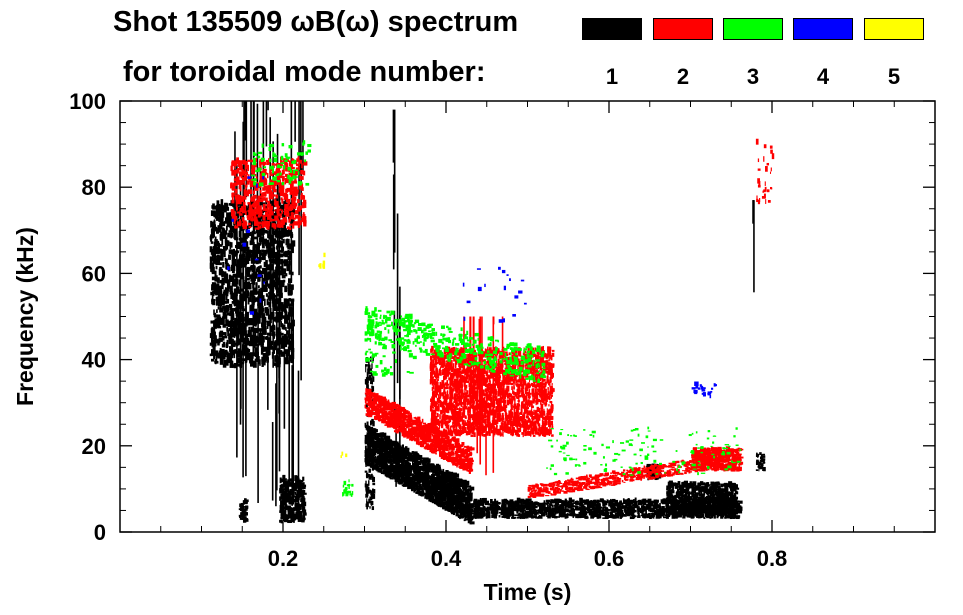 The height and width of the screenshot is (615, 963). What do you see at coordinates (683, 76) in the screenshot?
I see `legend-label-mode-2: 2` at bounding box center [683, 76].